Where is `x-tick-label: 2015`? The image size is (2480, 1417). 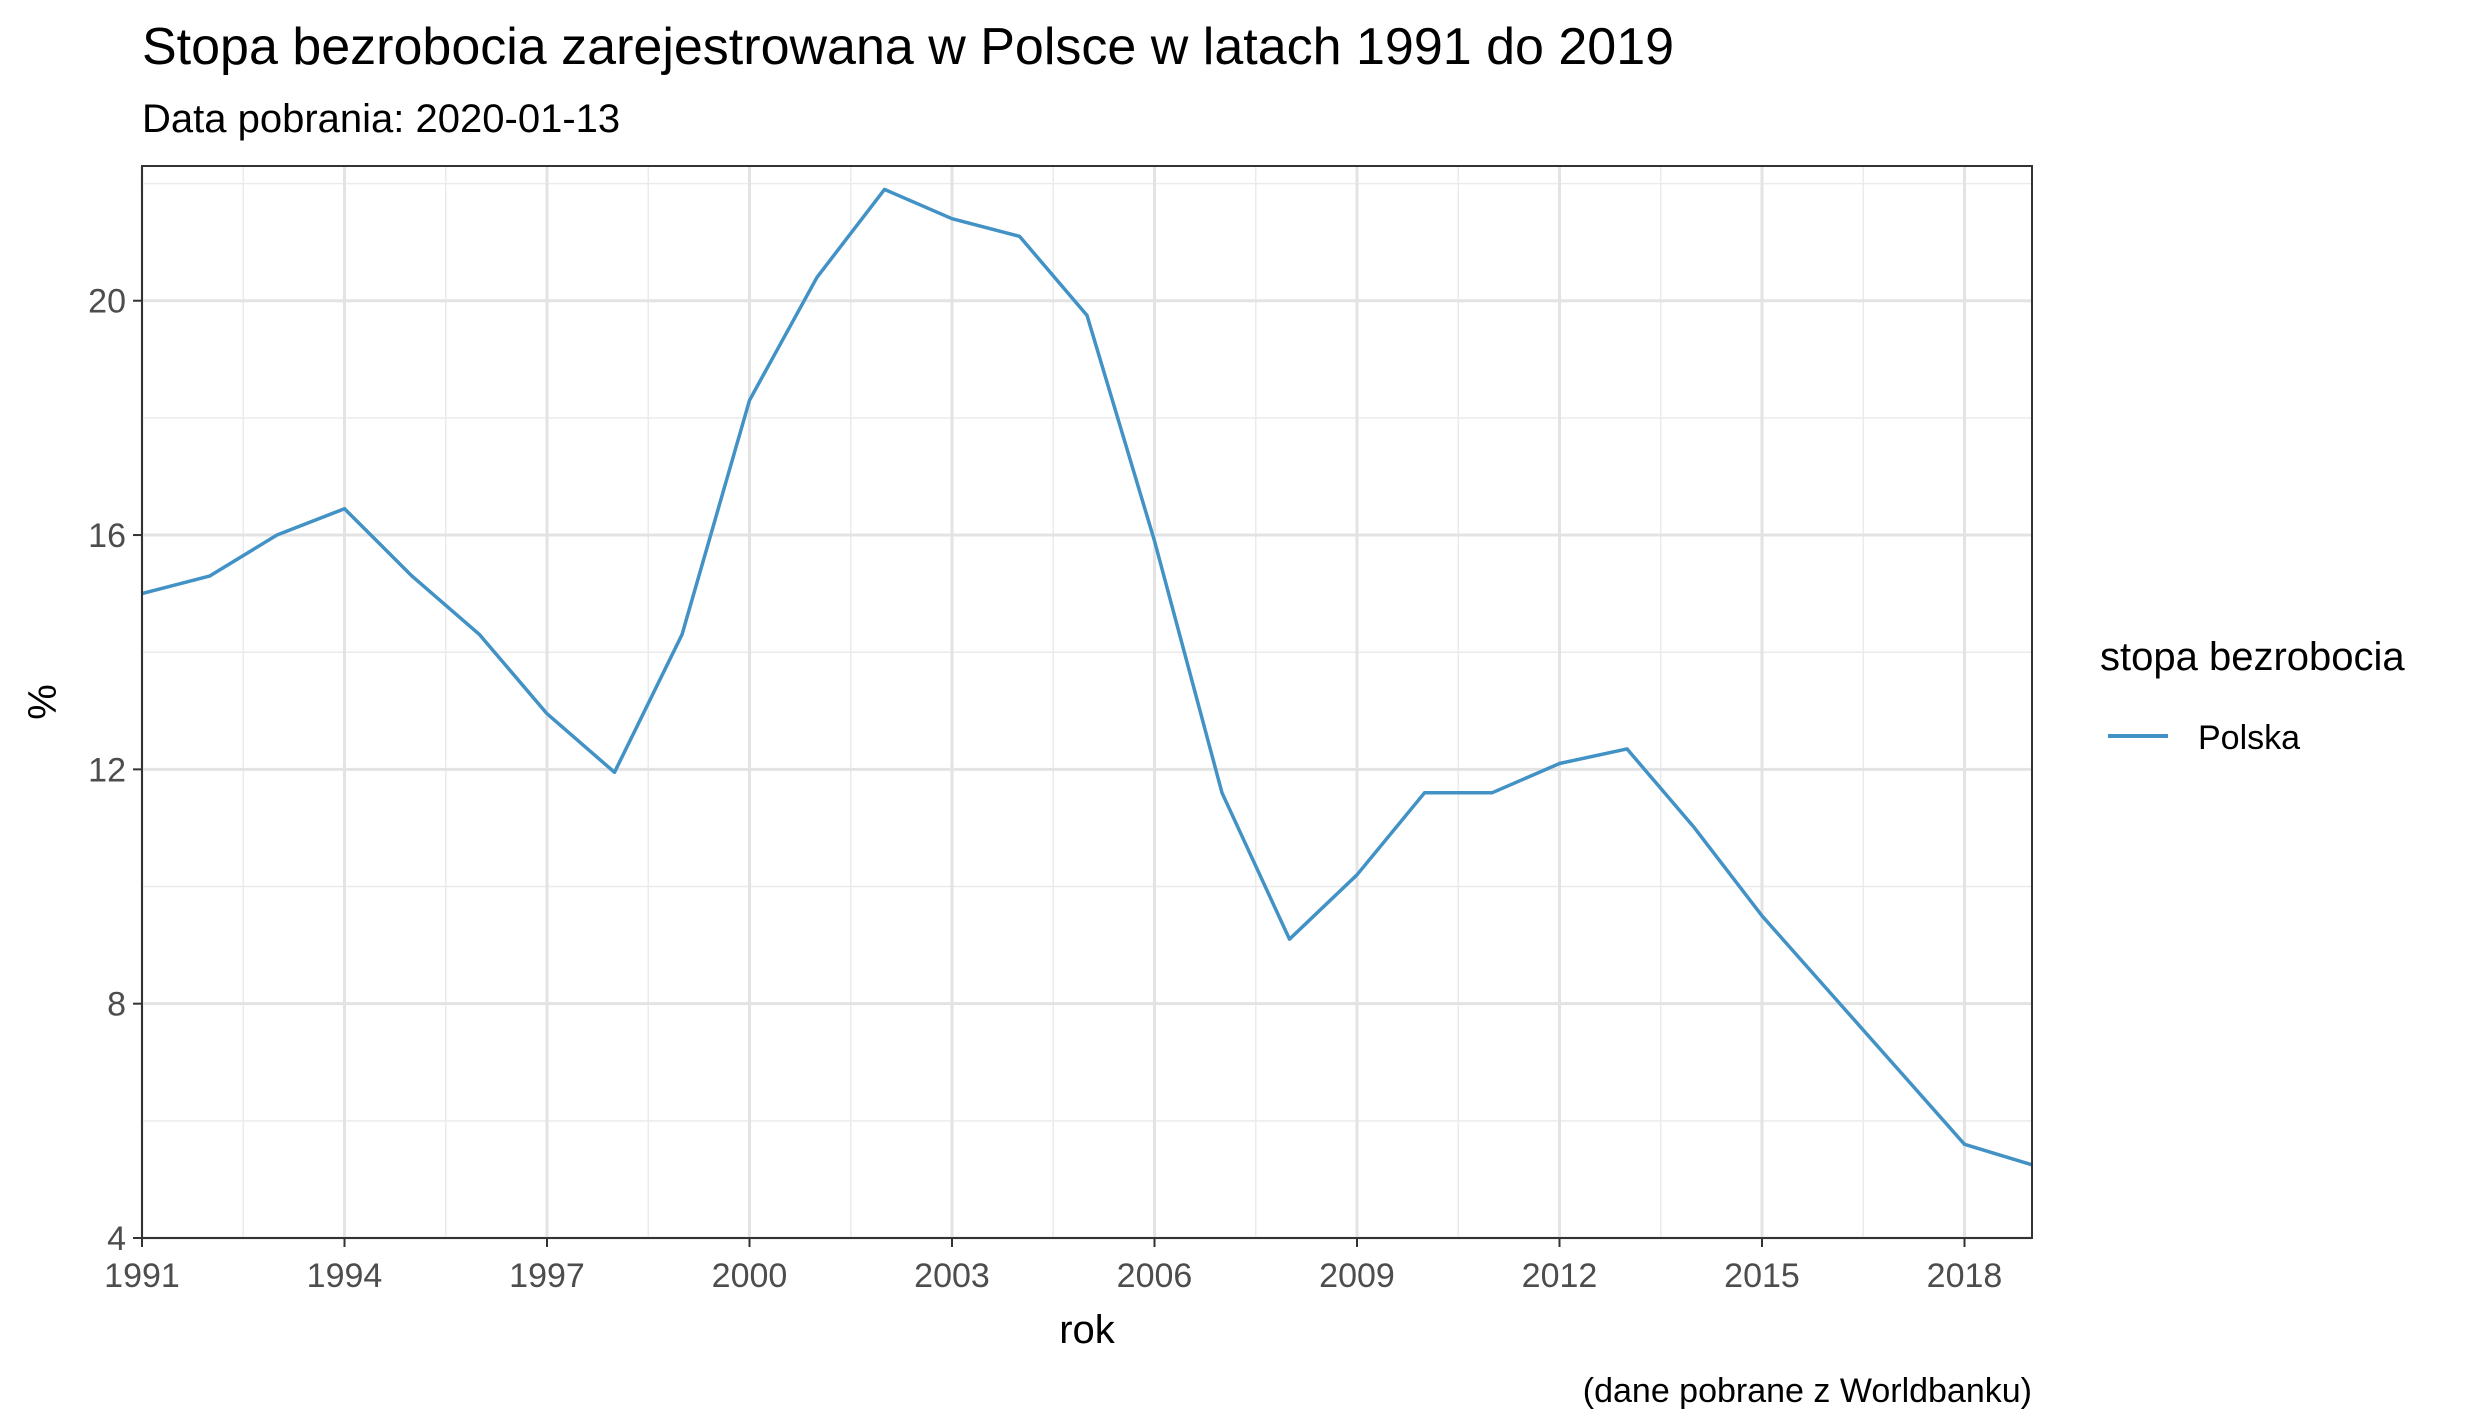
x-tick-label: 2015 is located at coordinates (1762, 1276).